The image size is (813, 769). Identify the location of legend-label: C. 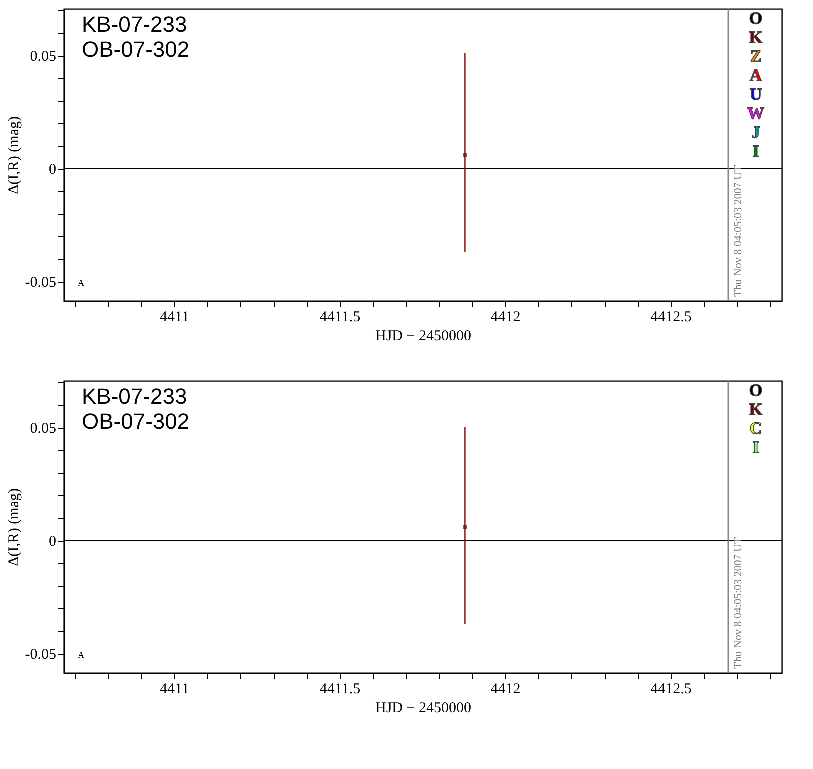
(756, 428).